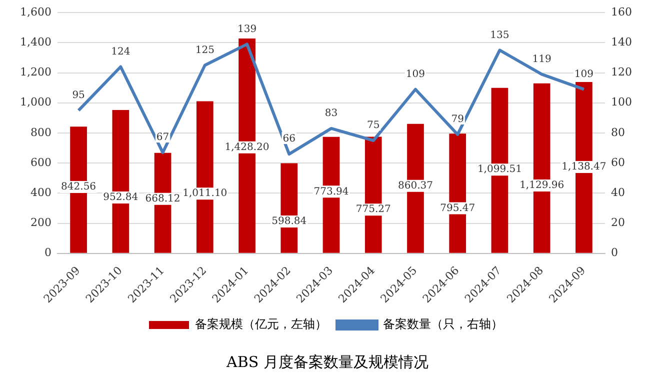  I want to click on y2-tick-label: 60, so click(618, 162).